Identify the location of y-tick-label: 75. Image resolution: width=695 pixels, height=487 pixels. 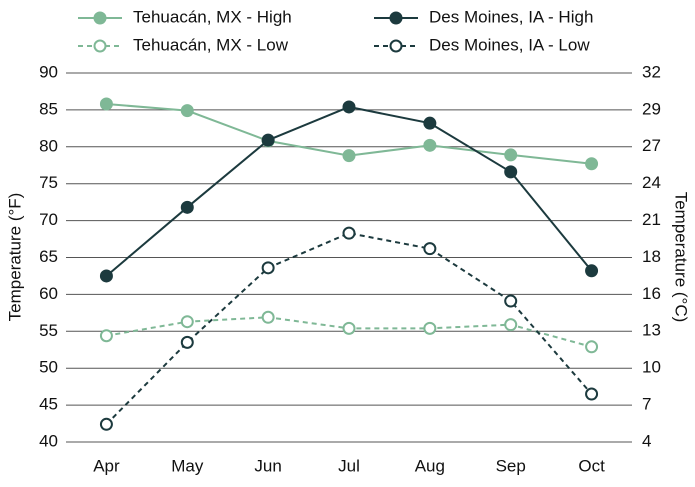
(48, 182).